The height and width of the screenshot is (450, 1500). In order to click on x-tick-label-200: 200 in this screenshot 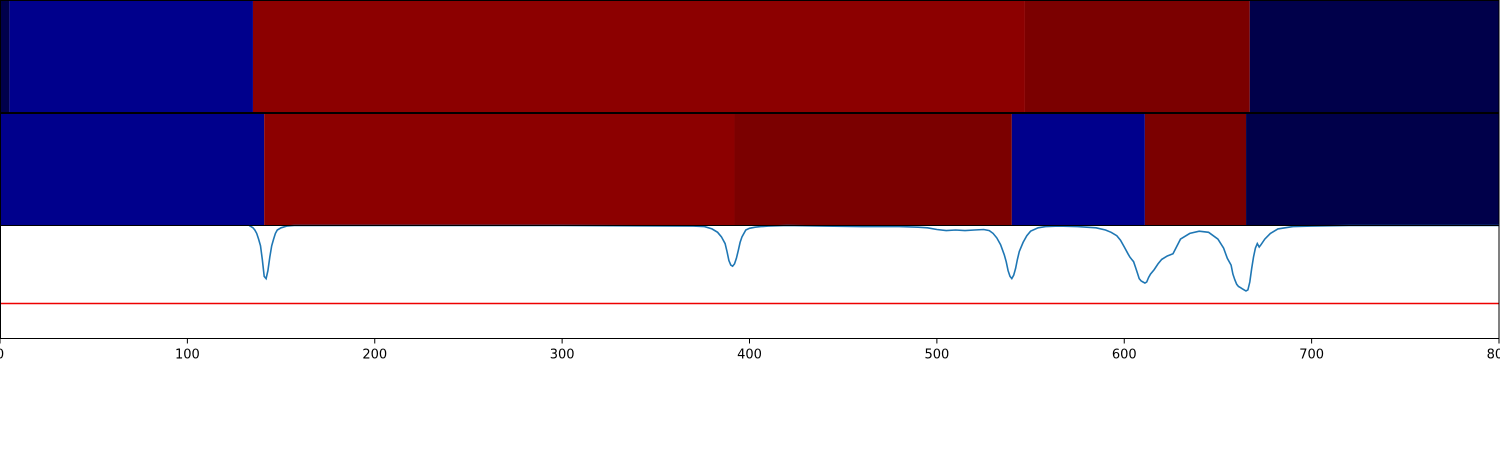, I will do `click(374, 355)`.